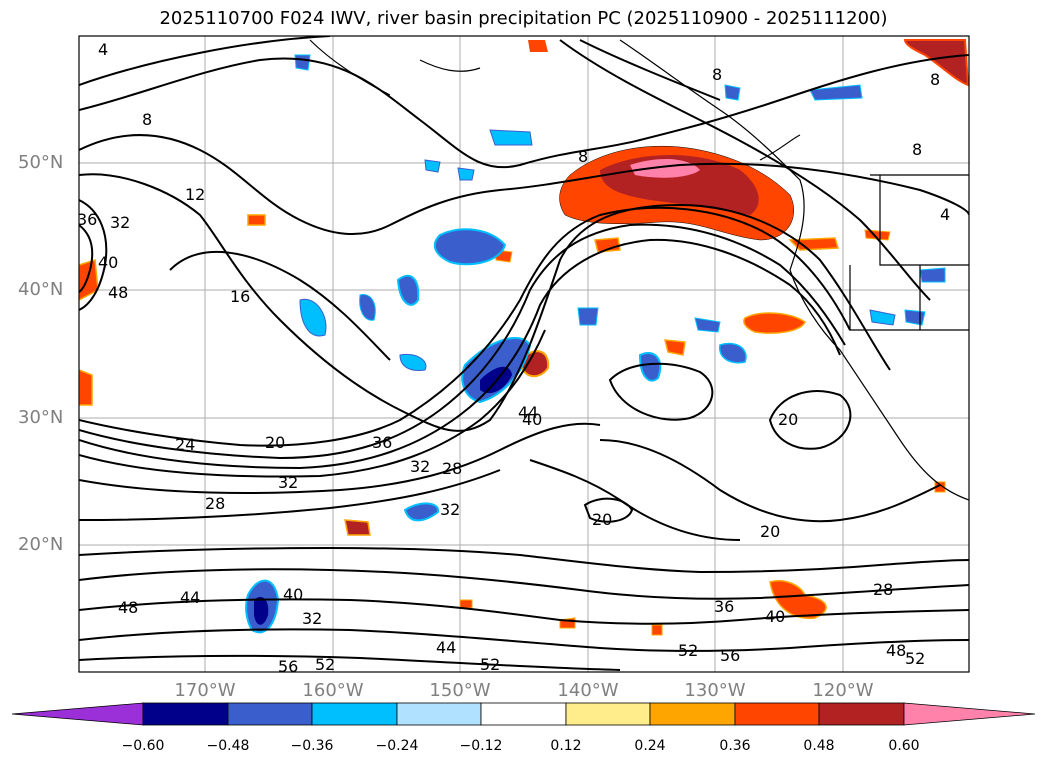 The image size is (1047, 765). What do you see at coordinates (566, 746) in the screenshot?
I see `colorbar-tick-label: 0.12` at bounding box center [566, 746].